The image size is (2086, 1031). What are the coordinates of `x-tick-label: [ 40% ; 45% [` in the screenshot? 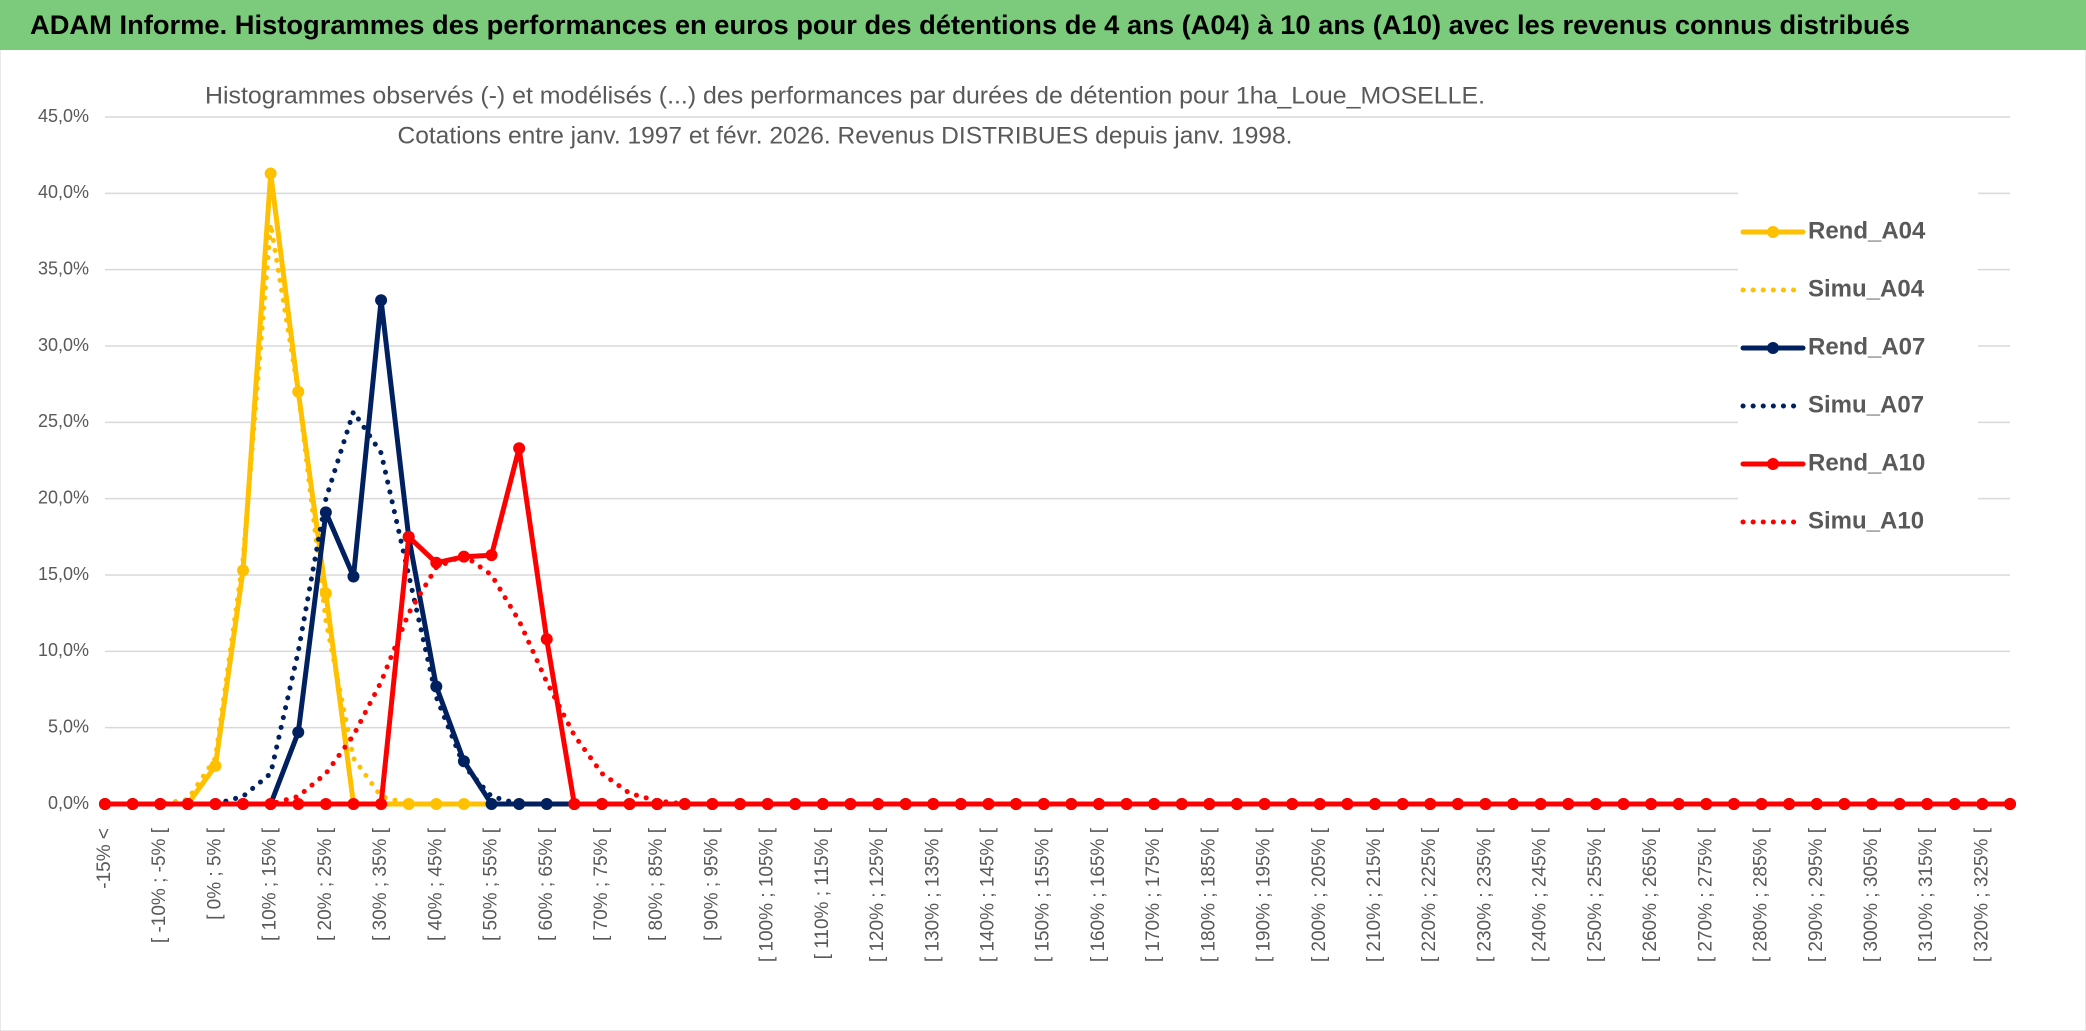 It's located at (435, 884).